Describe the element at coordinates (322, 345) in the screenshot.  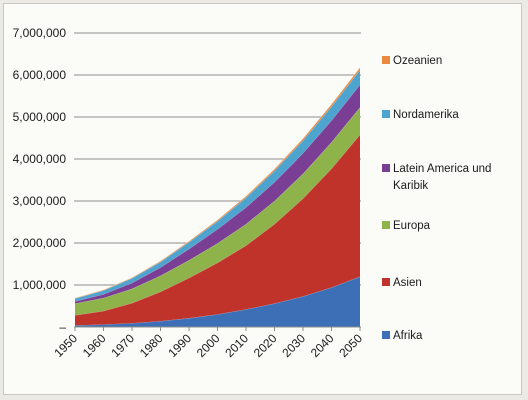
I see `x-tick-label: 2040` at that location.